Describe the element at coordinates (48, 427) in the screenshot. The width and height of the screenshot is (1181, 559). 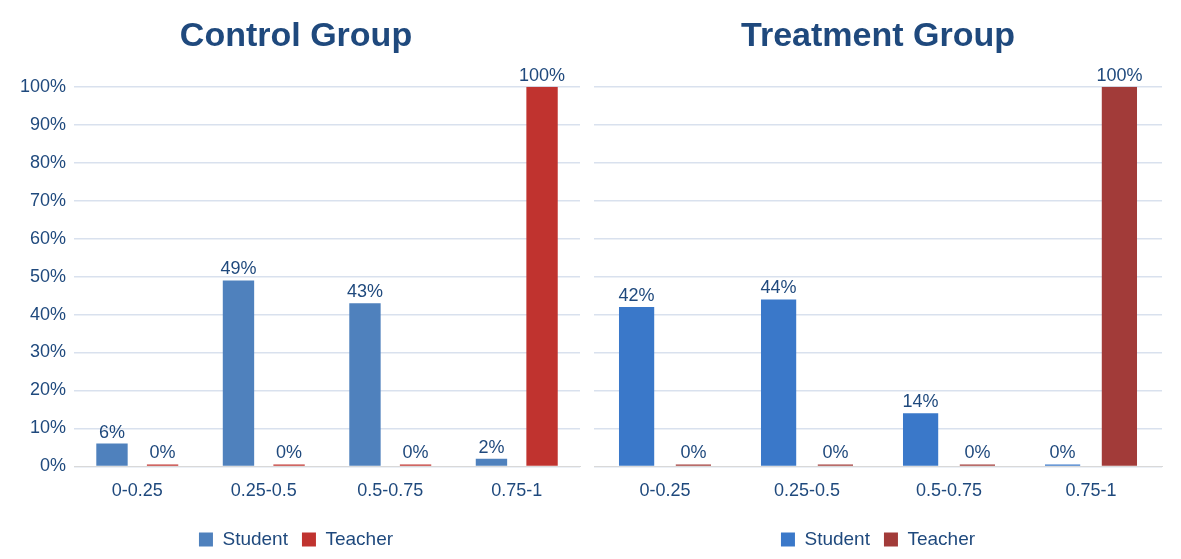
I see `y-tick-label: 10%` at that location.